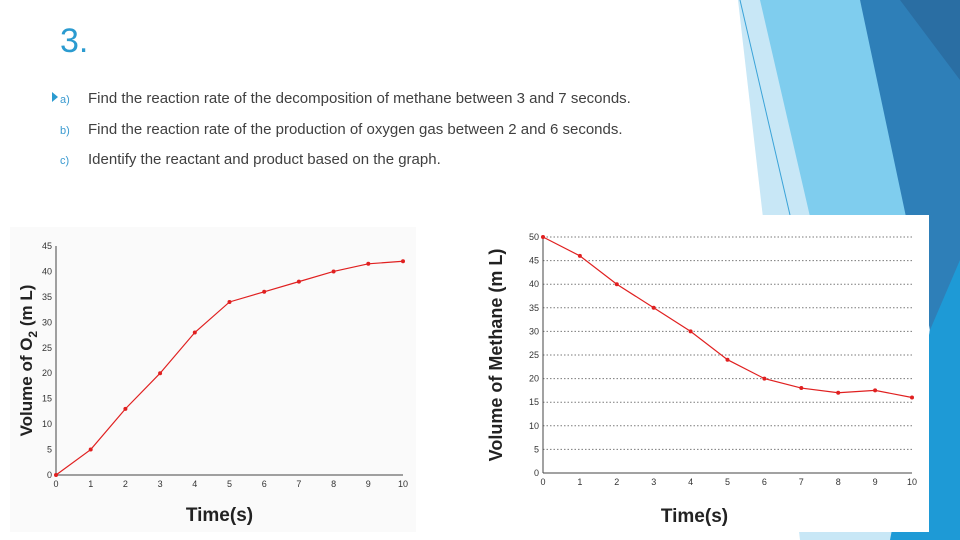  I want to click on oxygen-chart-y-axis-title-part: (m L), so click(26, 308).